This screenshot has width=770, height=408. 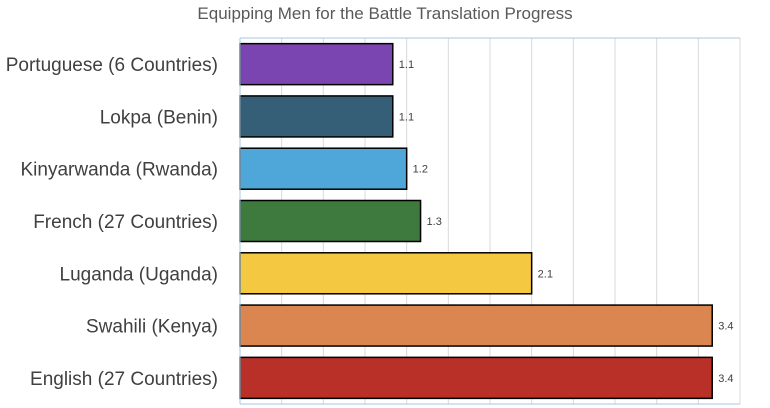 What do you see at coordinates (124, 379) in the screenshot?
I see `category-label: English (27 Countries)` at bounding box center [124, 379].